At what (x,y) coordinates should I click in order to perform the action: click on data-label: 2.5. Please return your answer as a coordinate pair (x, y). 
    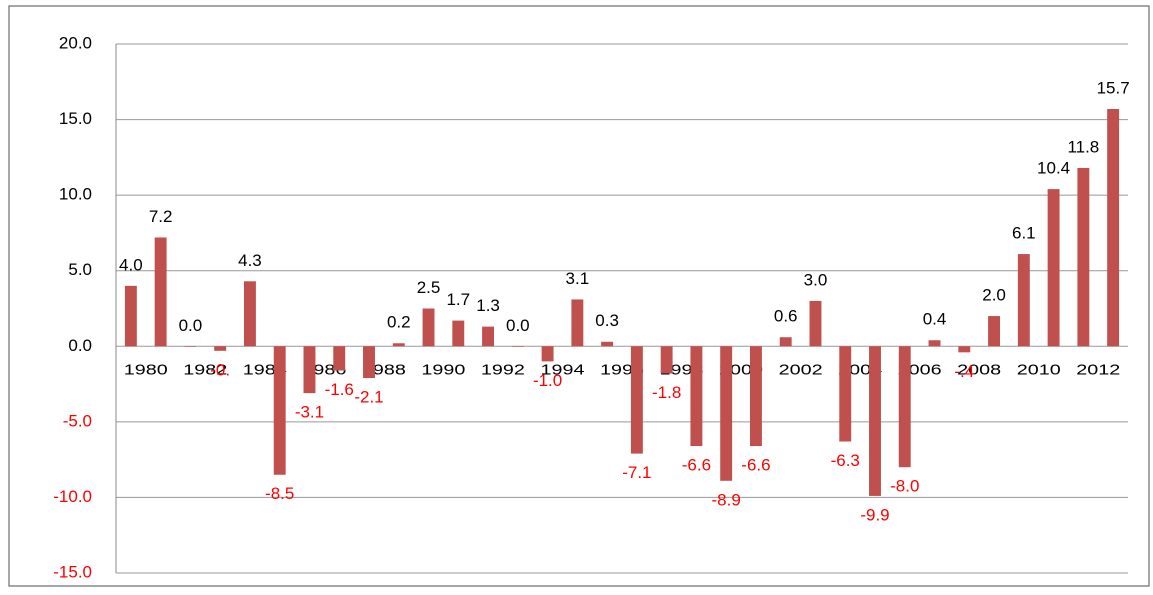
    Looking at the image, I should click on (429, 287).